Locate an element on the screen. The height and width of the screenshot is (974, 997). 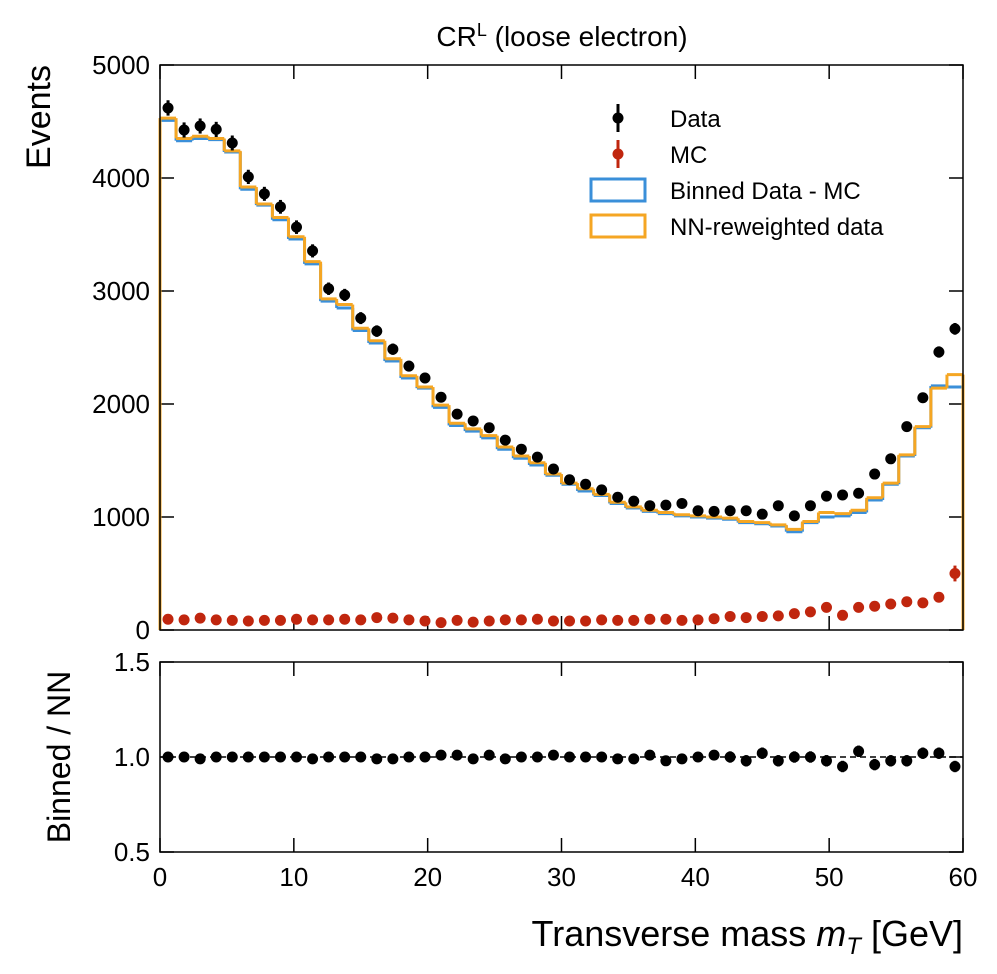
title-text: CR is located at coordinates (456, 36).